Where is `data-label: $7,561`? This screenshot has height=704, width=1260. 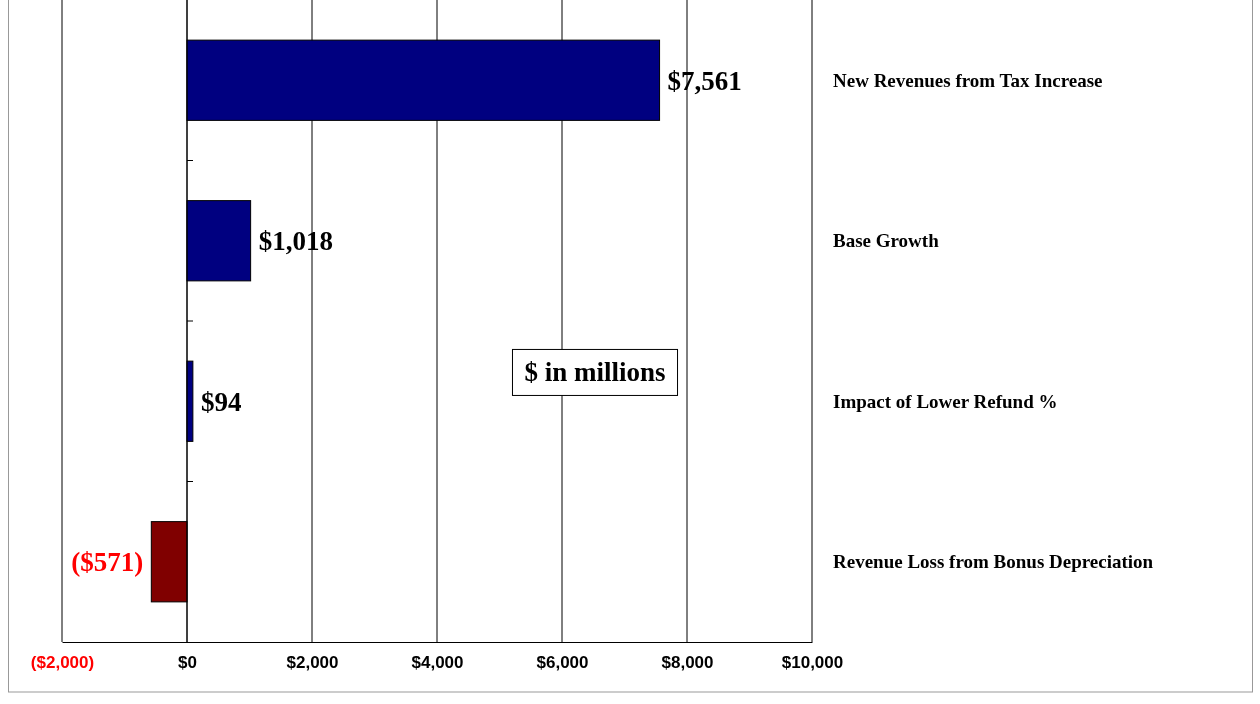 data-label: $7,561 is located at coordinates (704, 80).